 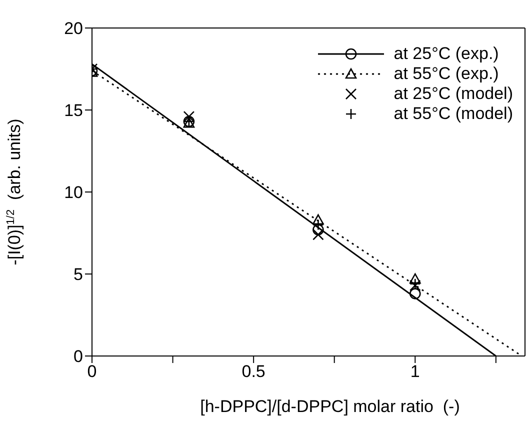 What do you see at coordinates (453, 114) in the screenshot?
I see `legend-label: at 55°C (model)` at bounding box center [453, 114].